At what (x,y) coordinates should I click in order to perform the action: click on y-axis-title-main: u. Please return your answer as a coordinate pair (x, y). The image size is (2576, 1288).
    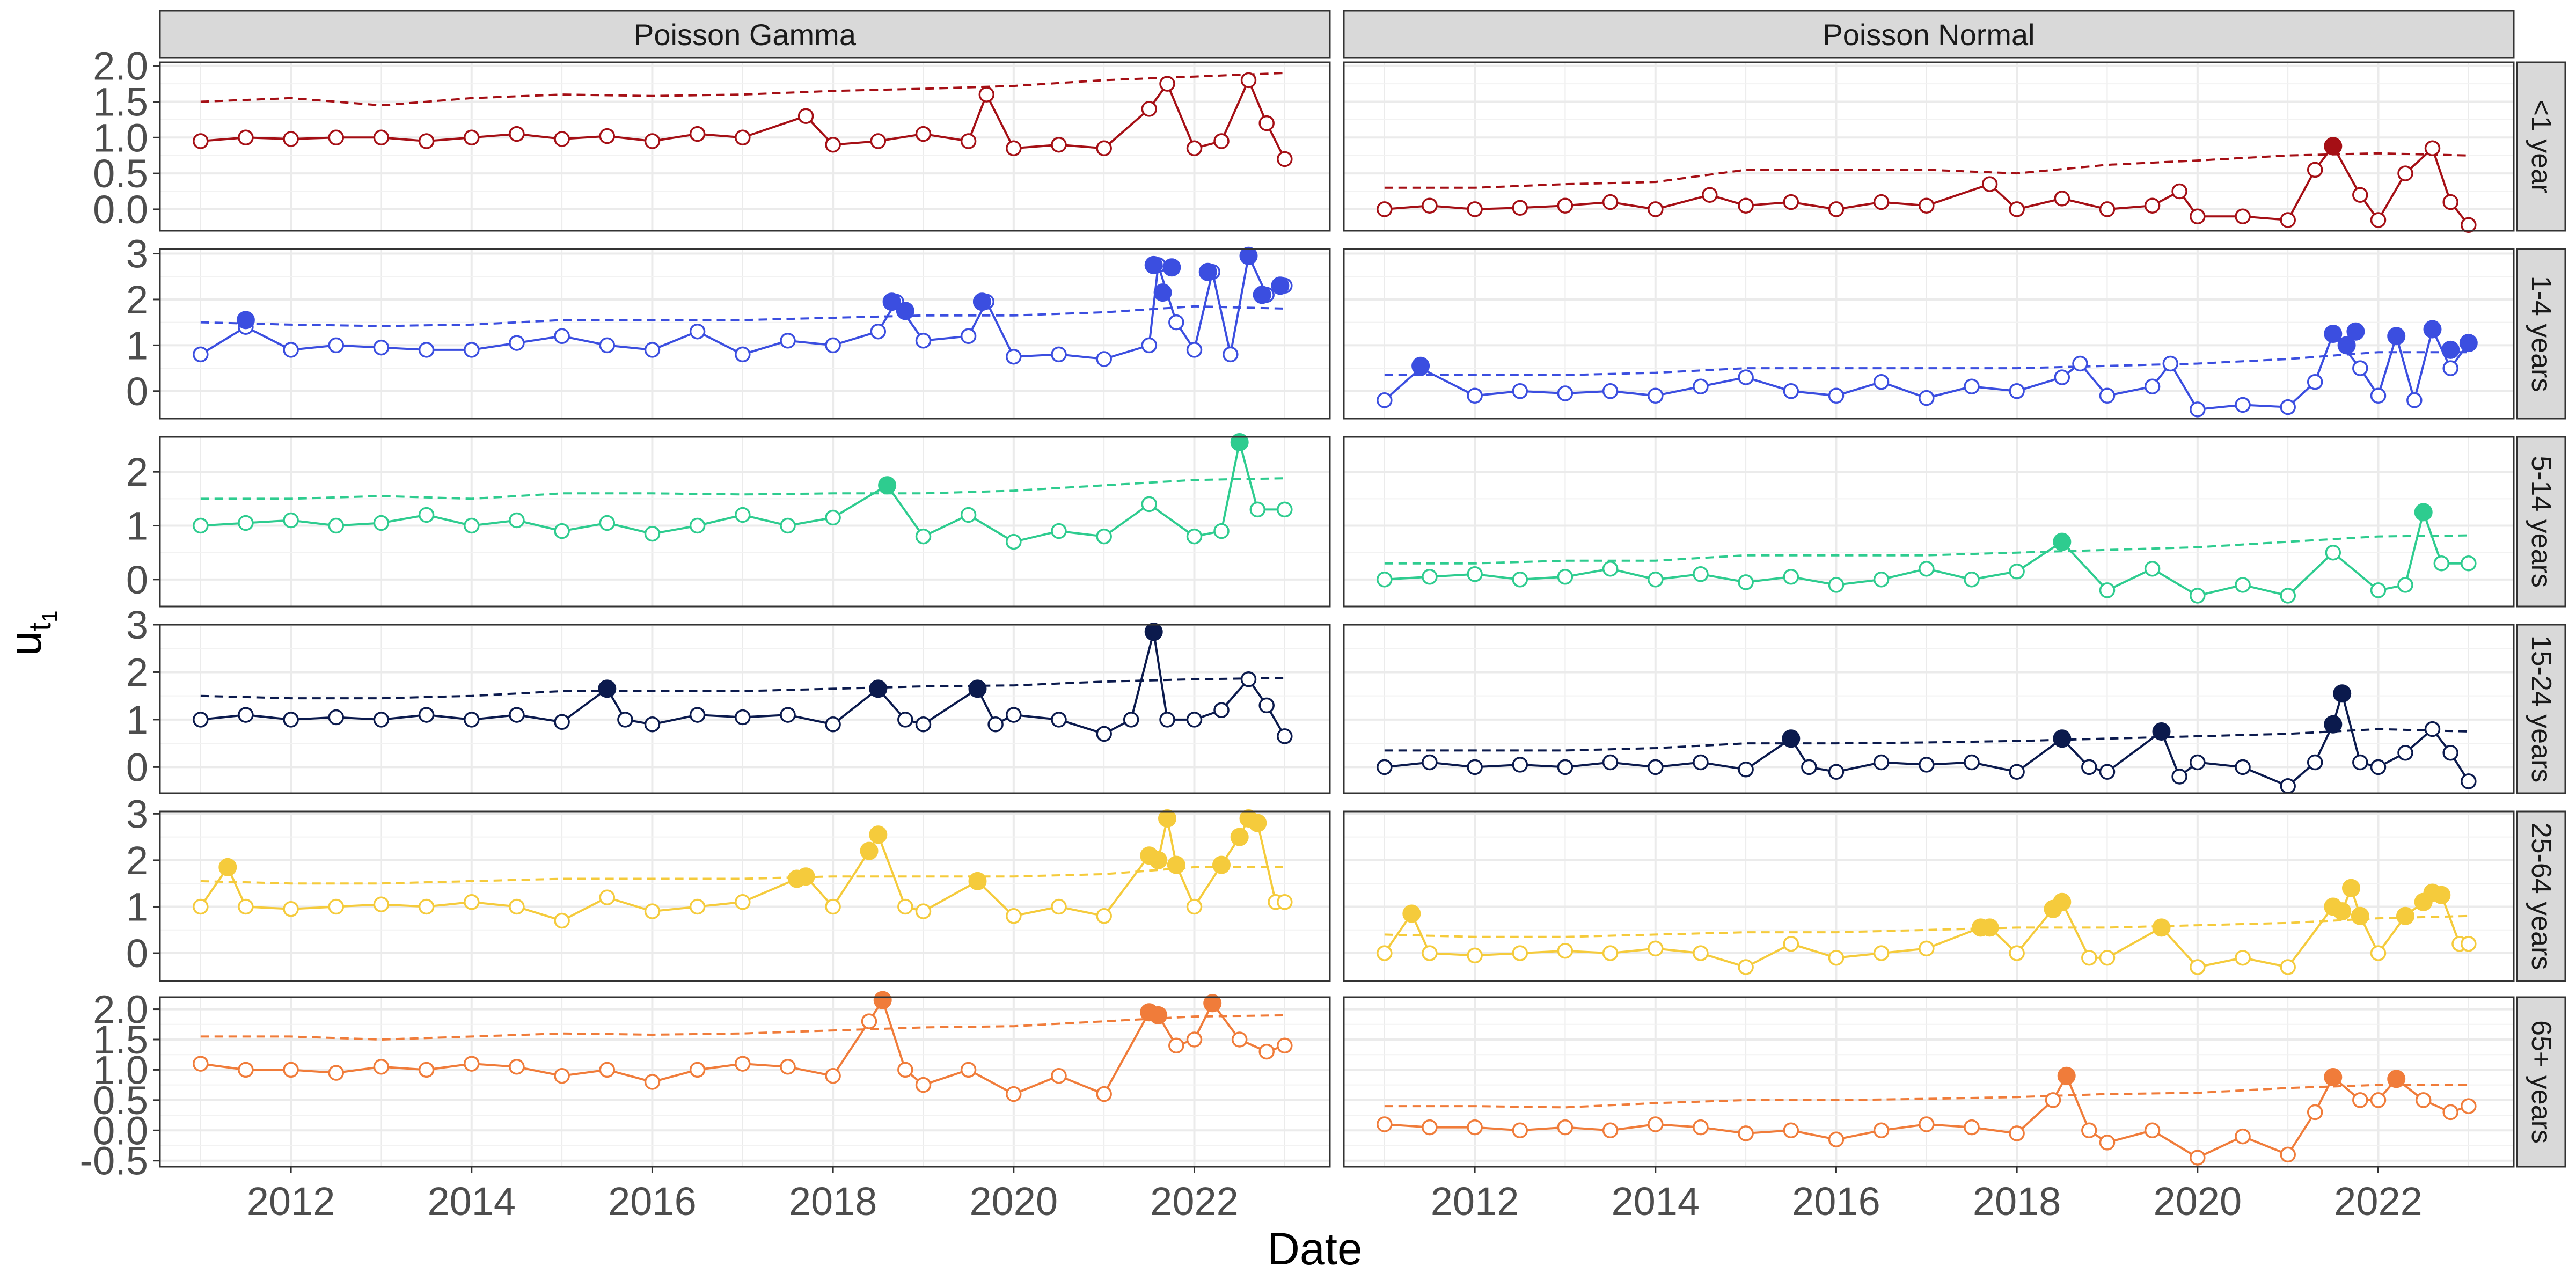
    Looking at the image, I should click on (25, 643).